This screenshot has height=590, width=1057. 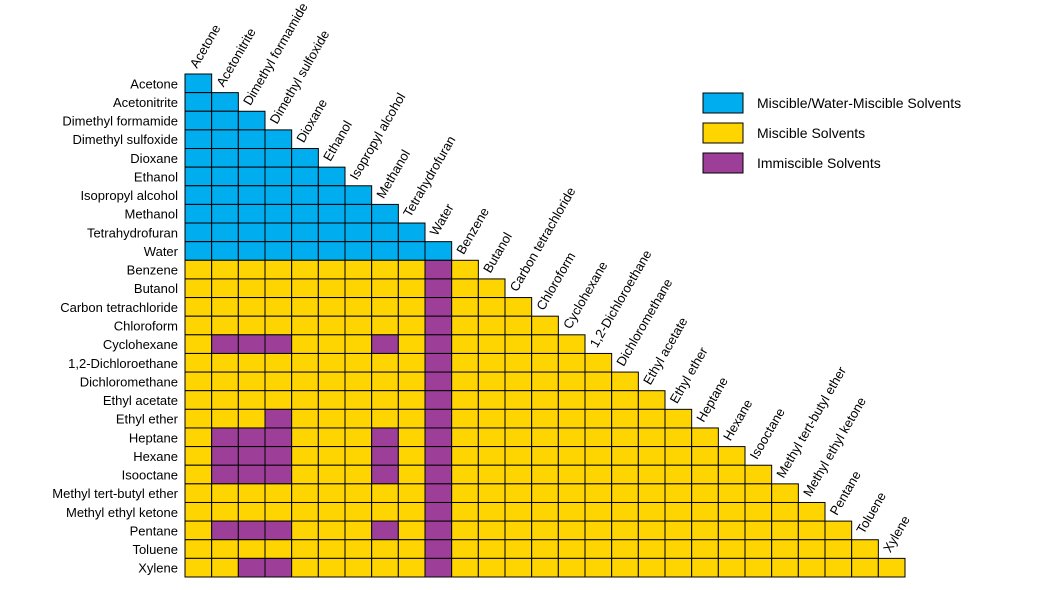 I want to click on cell-cyclohexane-dimethyl-sulfoxide, so click(x=278, y=344).